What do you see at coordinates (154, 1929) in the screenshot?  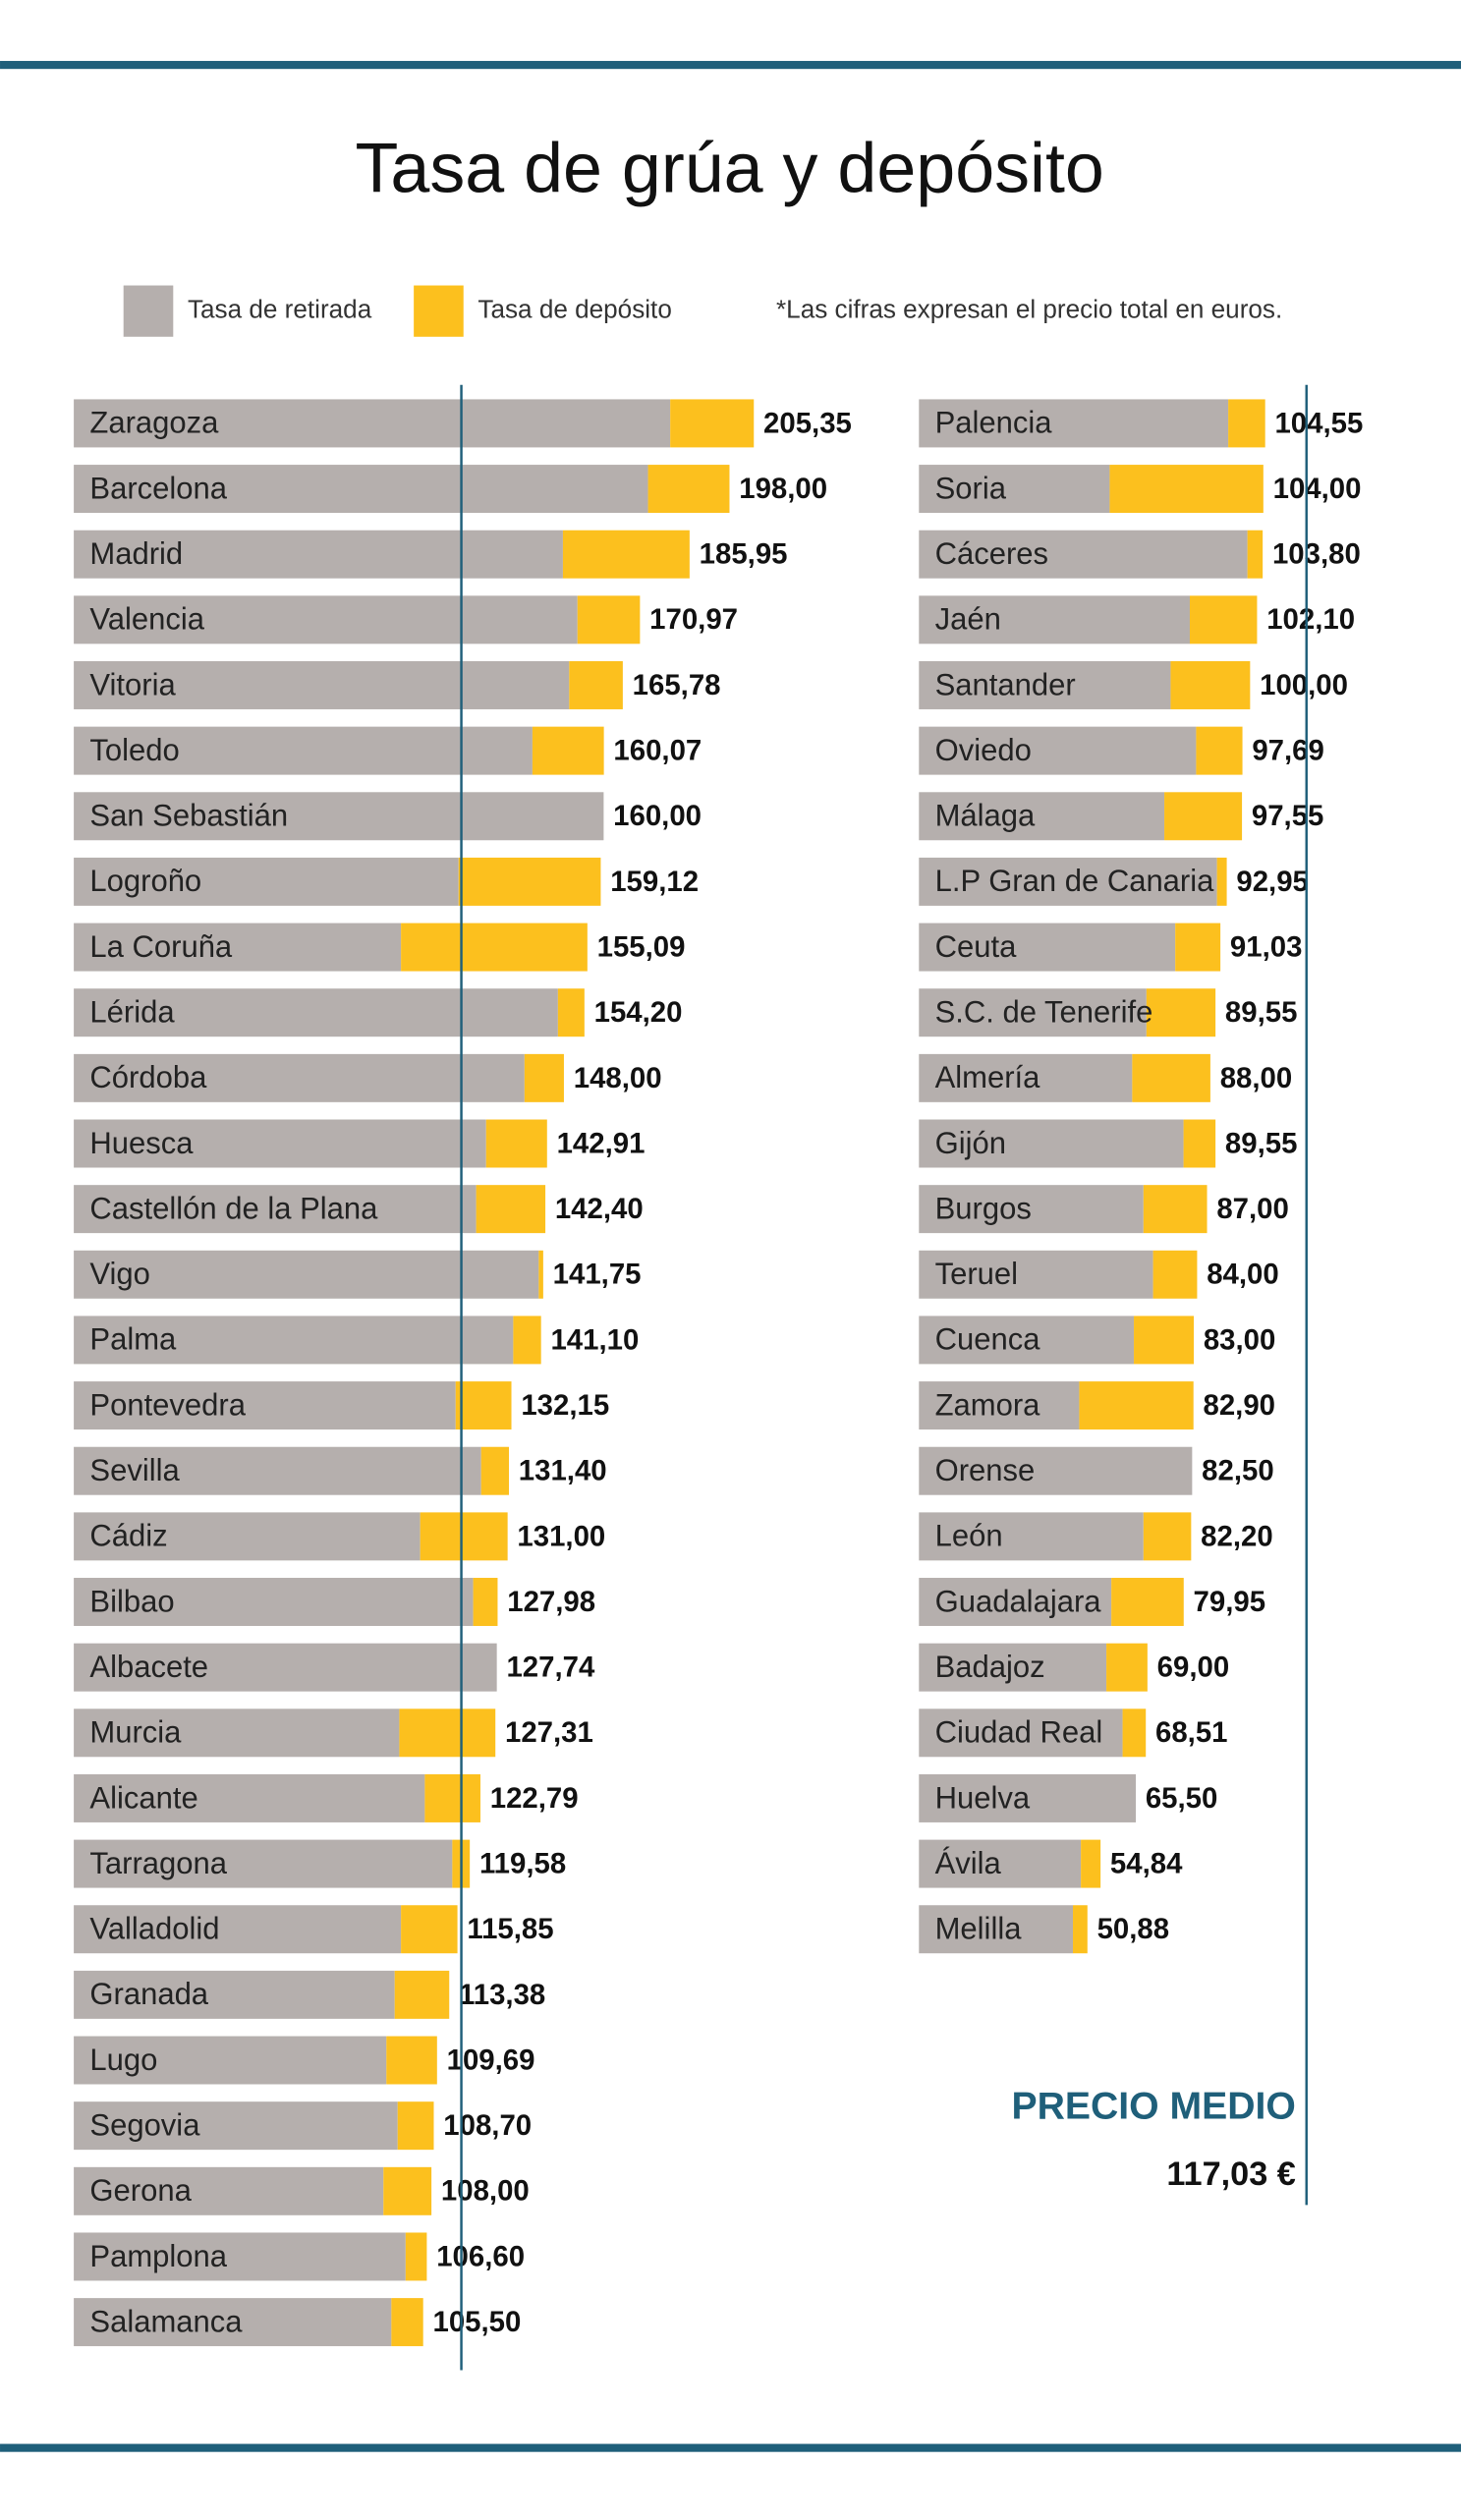 I see `category-label: Valladolid` at bounding box center [154, 1929].